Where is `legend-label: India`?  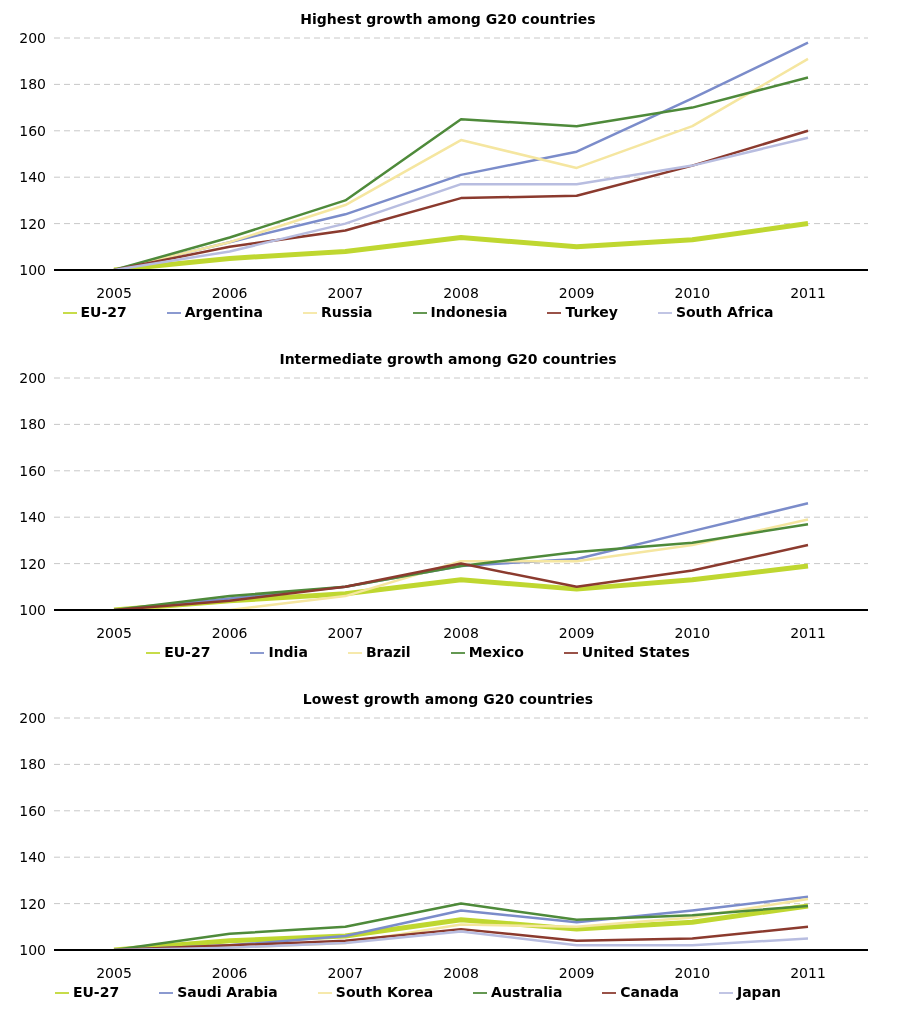
legend-label: India is located at coordinates (288, 652).